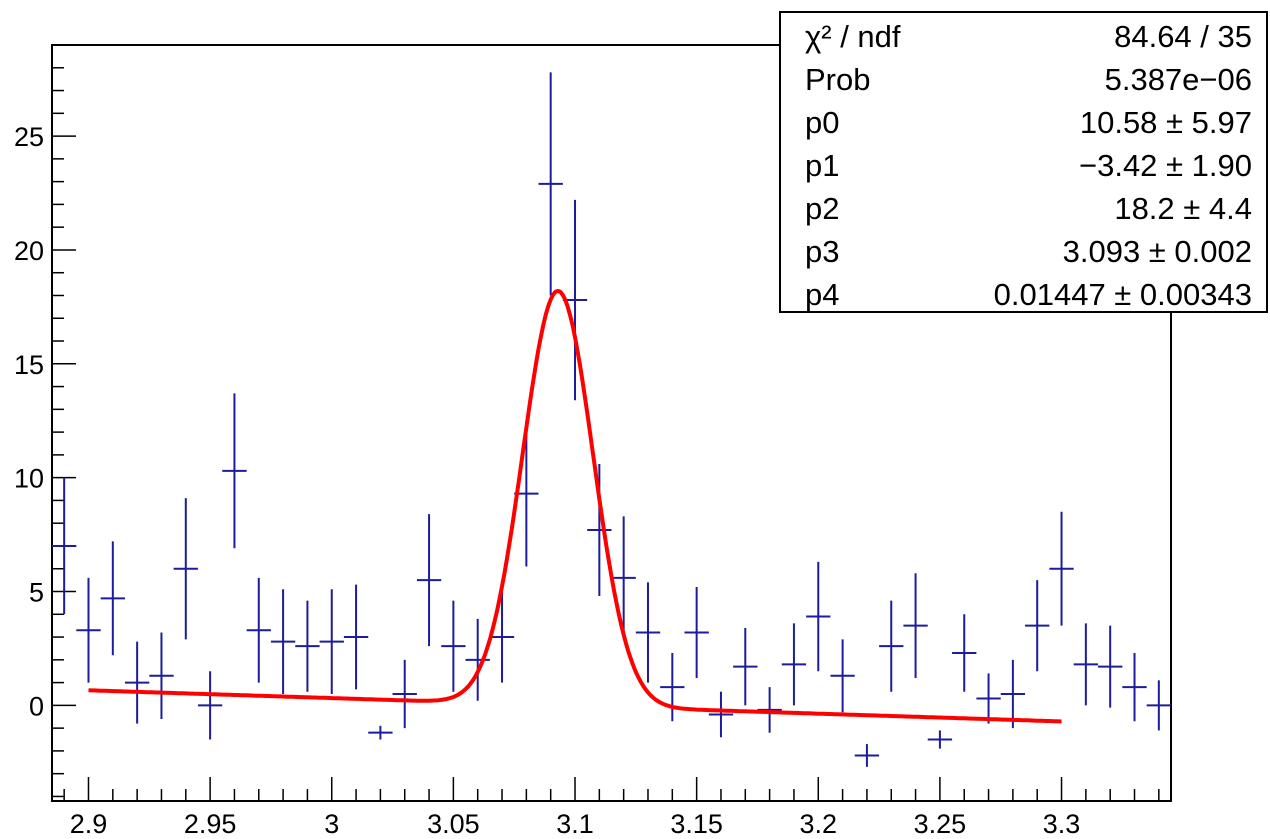  Describe the element at coordinates (29, 251) in the screenshot. I see `y-tick-label: 20` at that location.